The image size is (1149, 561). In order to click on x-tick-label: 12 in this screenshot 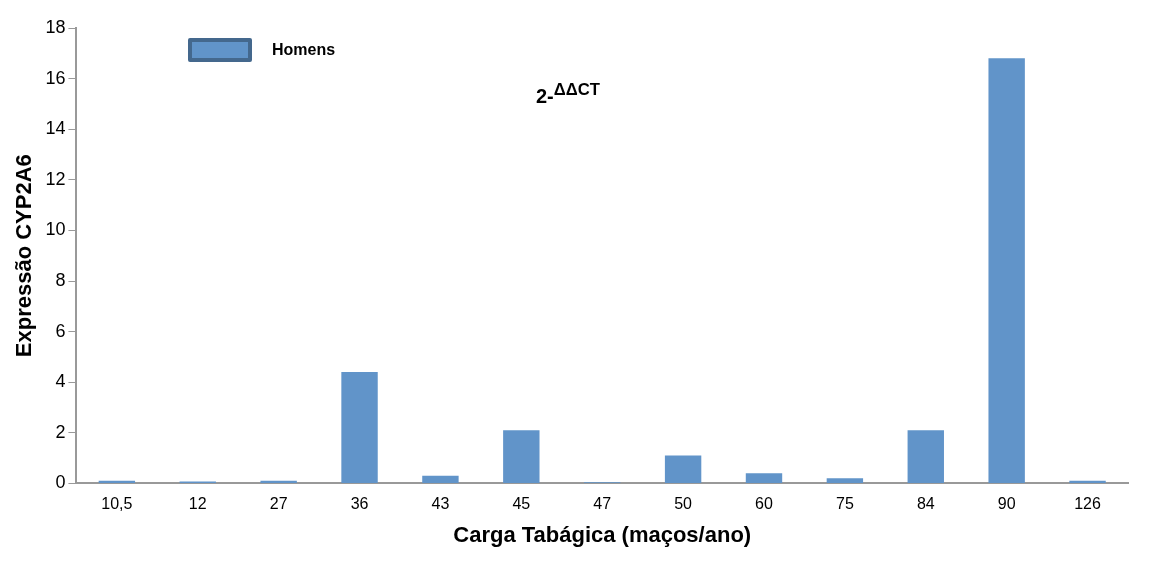, I will do `click(197, 504)`.